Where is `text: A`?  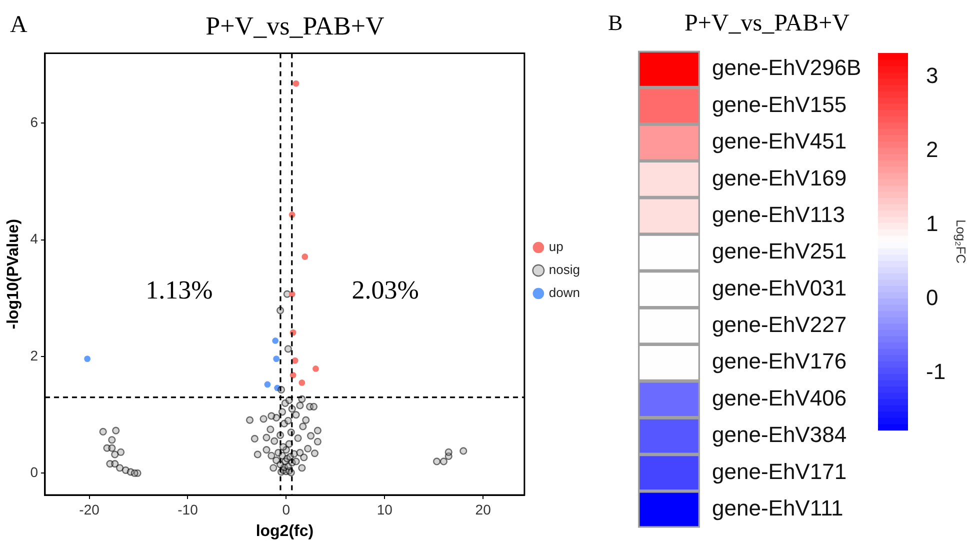
text: A is located at coordinates (19, 25).